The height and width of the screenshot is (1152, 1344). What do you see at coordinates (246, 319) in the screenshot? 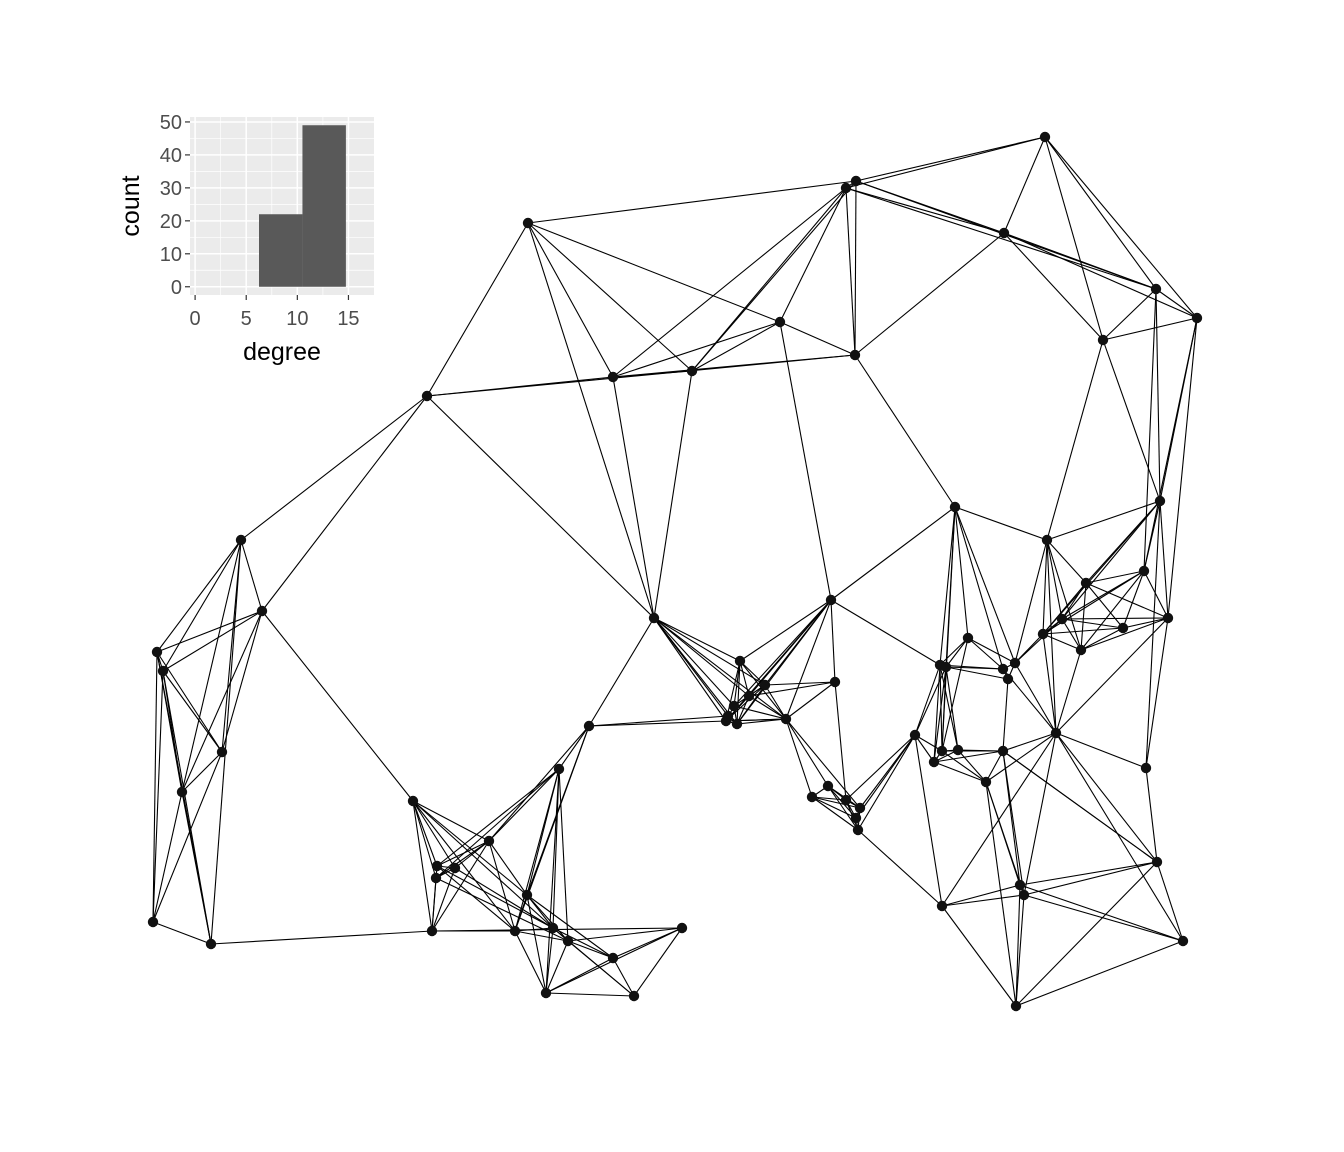
I see `x-tick-label: 5` at bounding box center [246, 319].